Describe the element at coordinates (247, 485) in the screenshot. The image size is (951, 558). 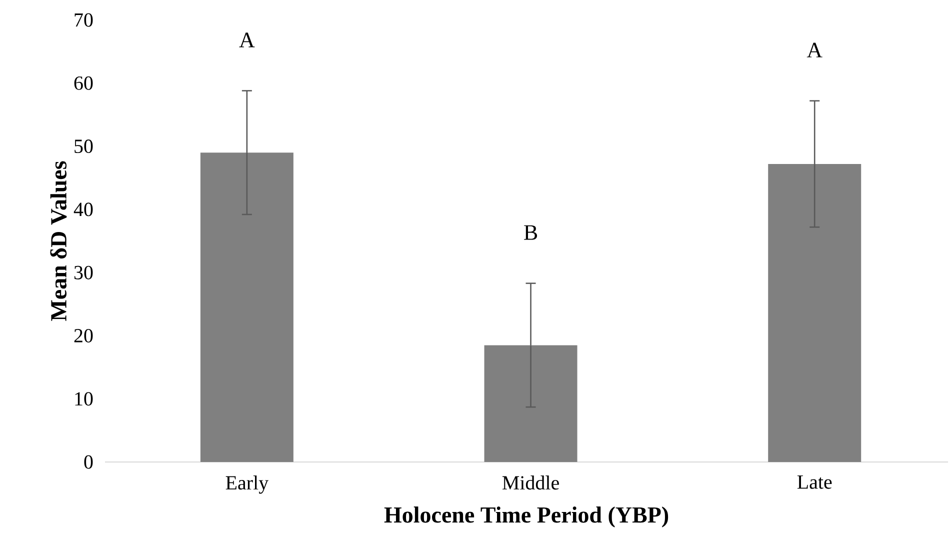
I see `x-tick-label: Early` at that location.